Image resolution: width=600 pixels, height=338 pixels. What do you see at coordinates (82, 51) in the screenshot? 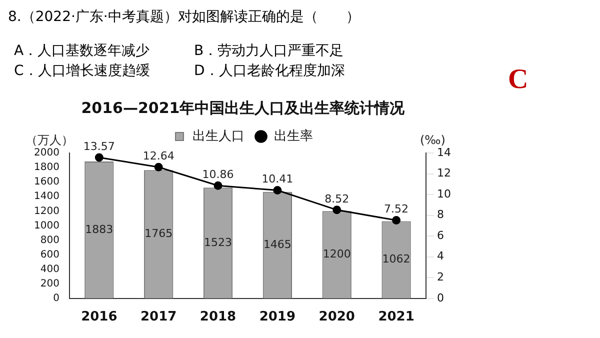
I see `text: A．人口基数逐年减少` at bounding box center [82, 51].